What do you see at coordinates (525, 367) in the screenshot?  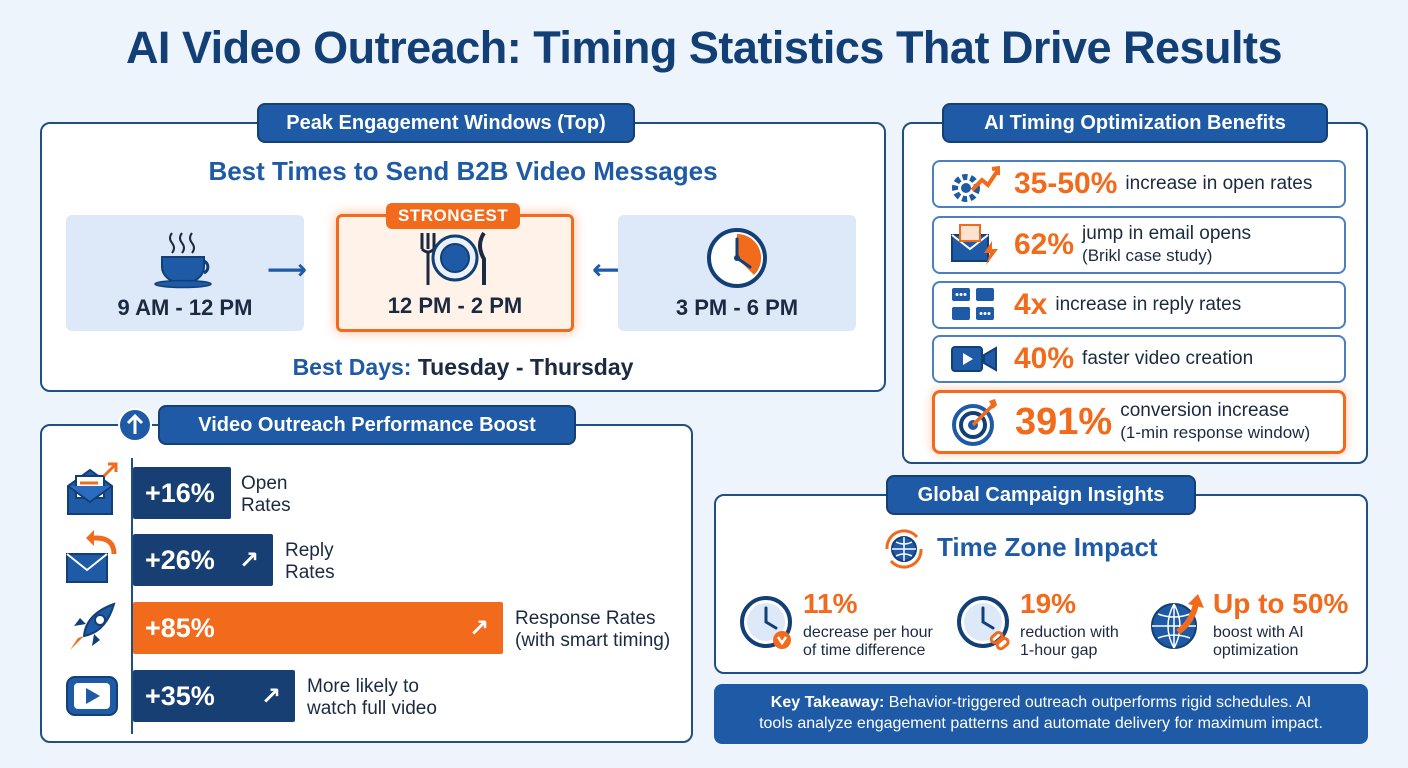 I see `best-days-value: Tuesday - Thursday` at bounding box center [525, 367].